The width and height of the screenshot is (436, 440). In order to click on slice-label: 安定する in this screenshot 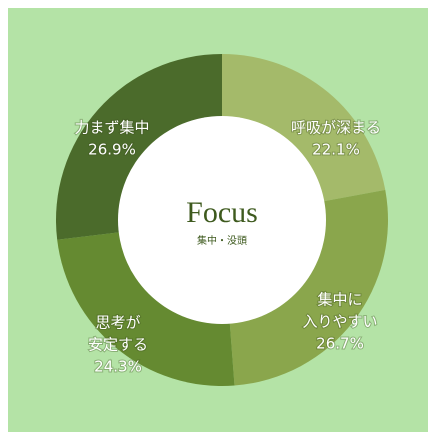, I will do `click(118, 345)`.